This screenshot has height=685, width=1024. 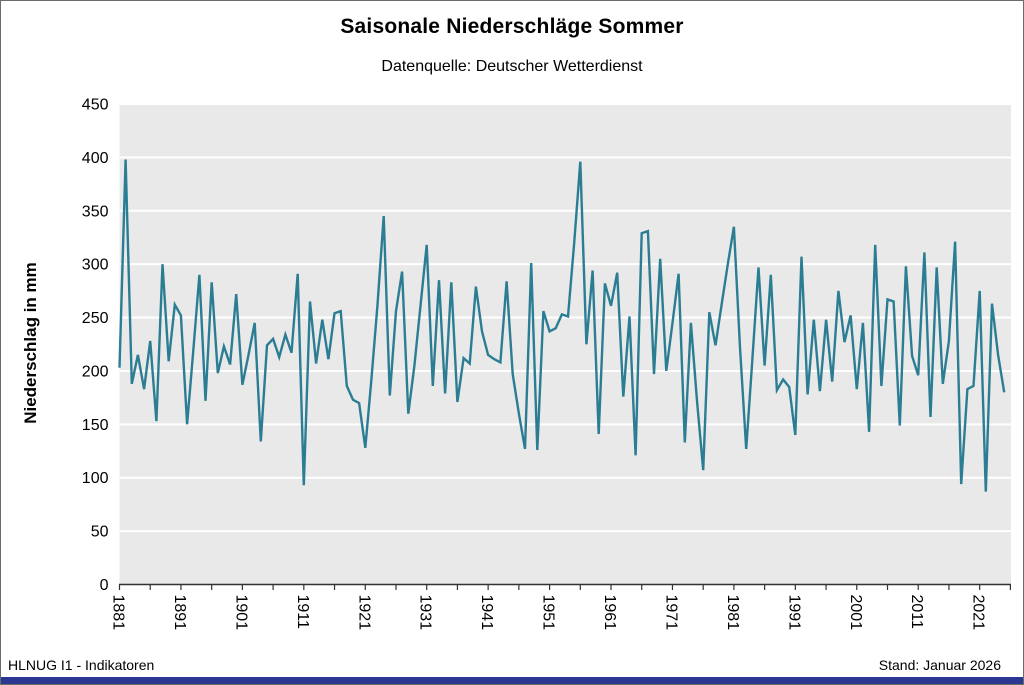 I want to click on x-tick-label: 1951, so click(x=548, y=613).